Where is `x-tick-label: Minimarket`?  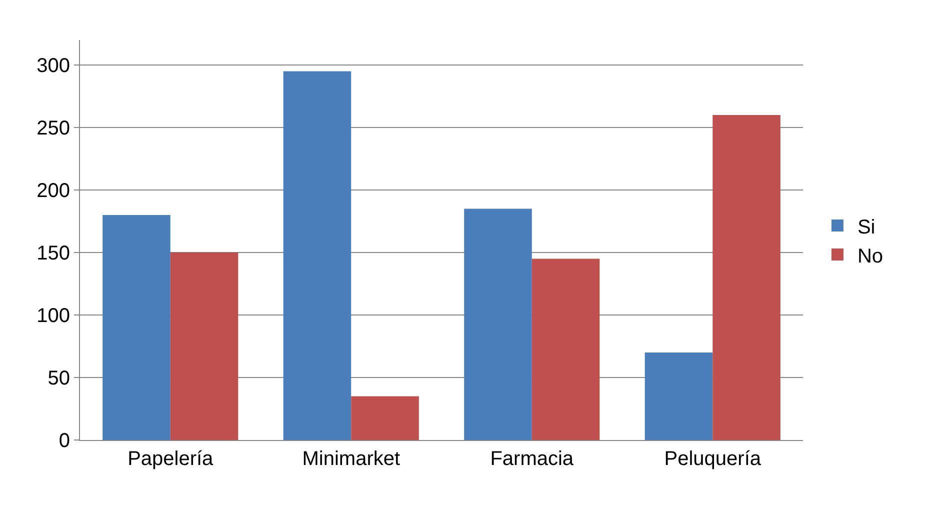
x-tick-label: Minimarket is located at coordinates (351, 459).